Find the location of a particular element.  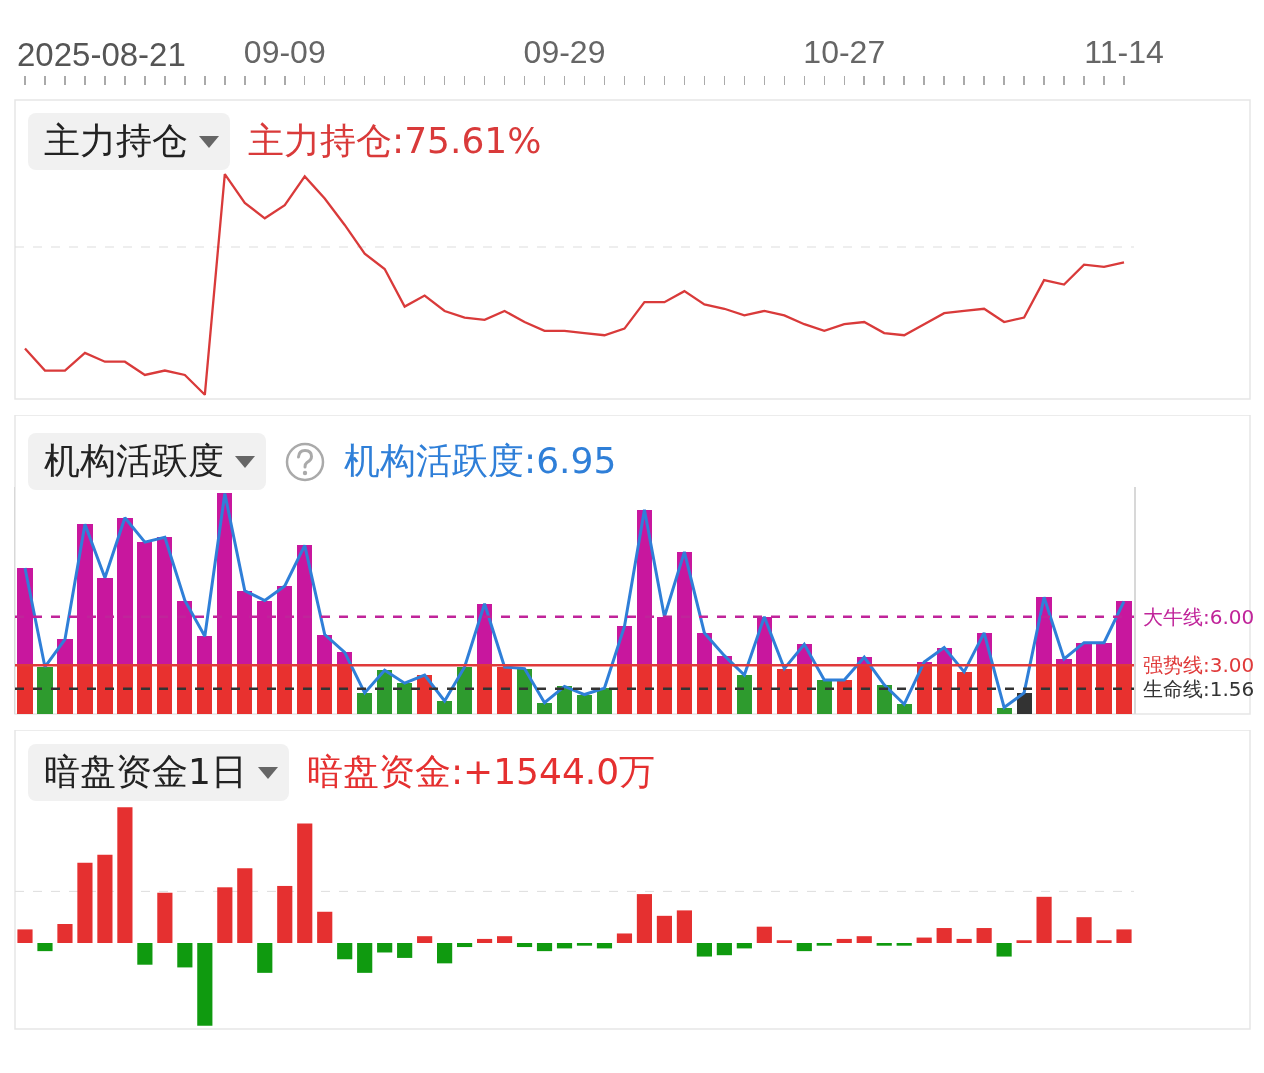

chart-subtitle: 暗盘资金:+1544.0万 is located at coordinates (481, 772).